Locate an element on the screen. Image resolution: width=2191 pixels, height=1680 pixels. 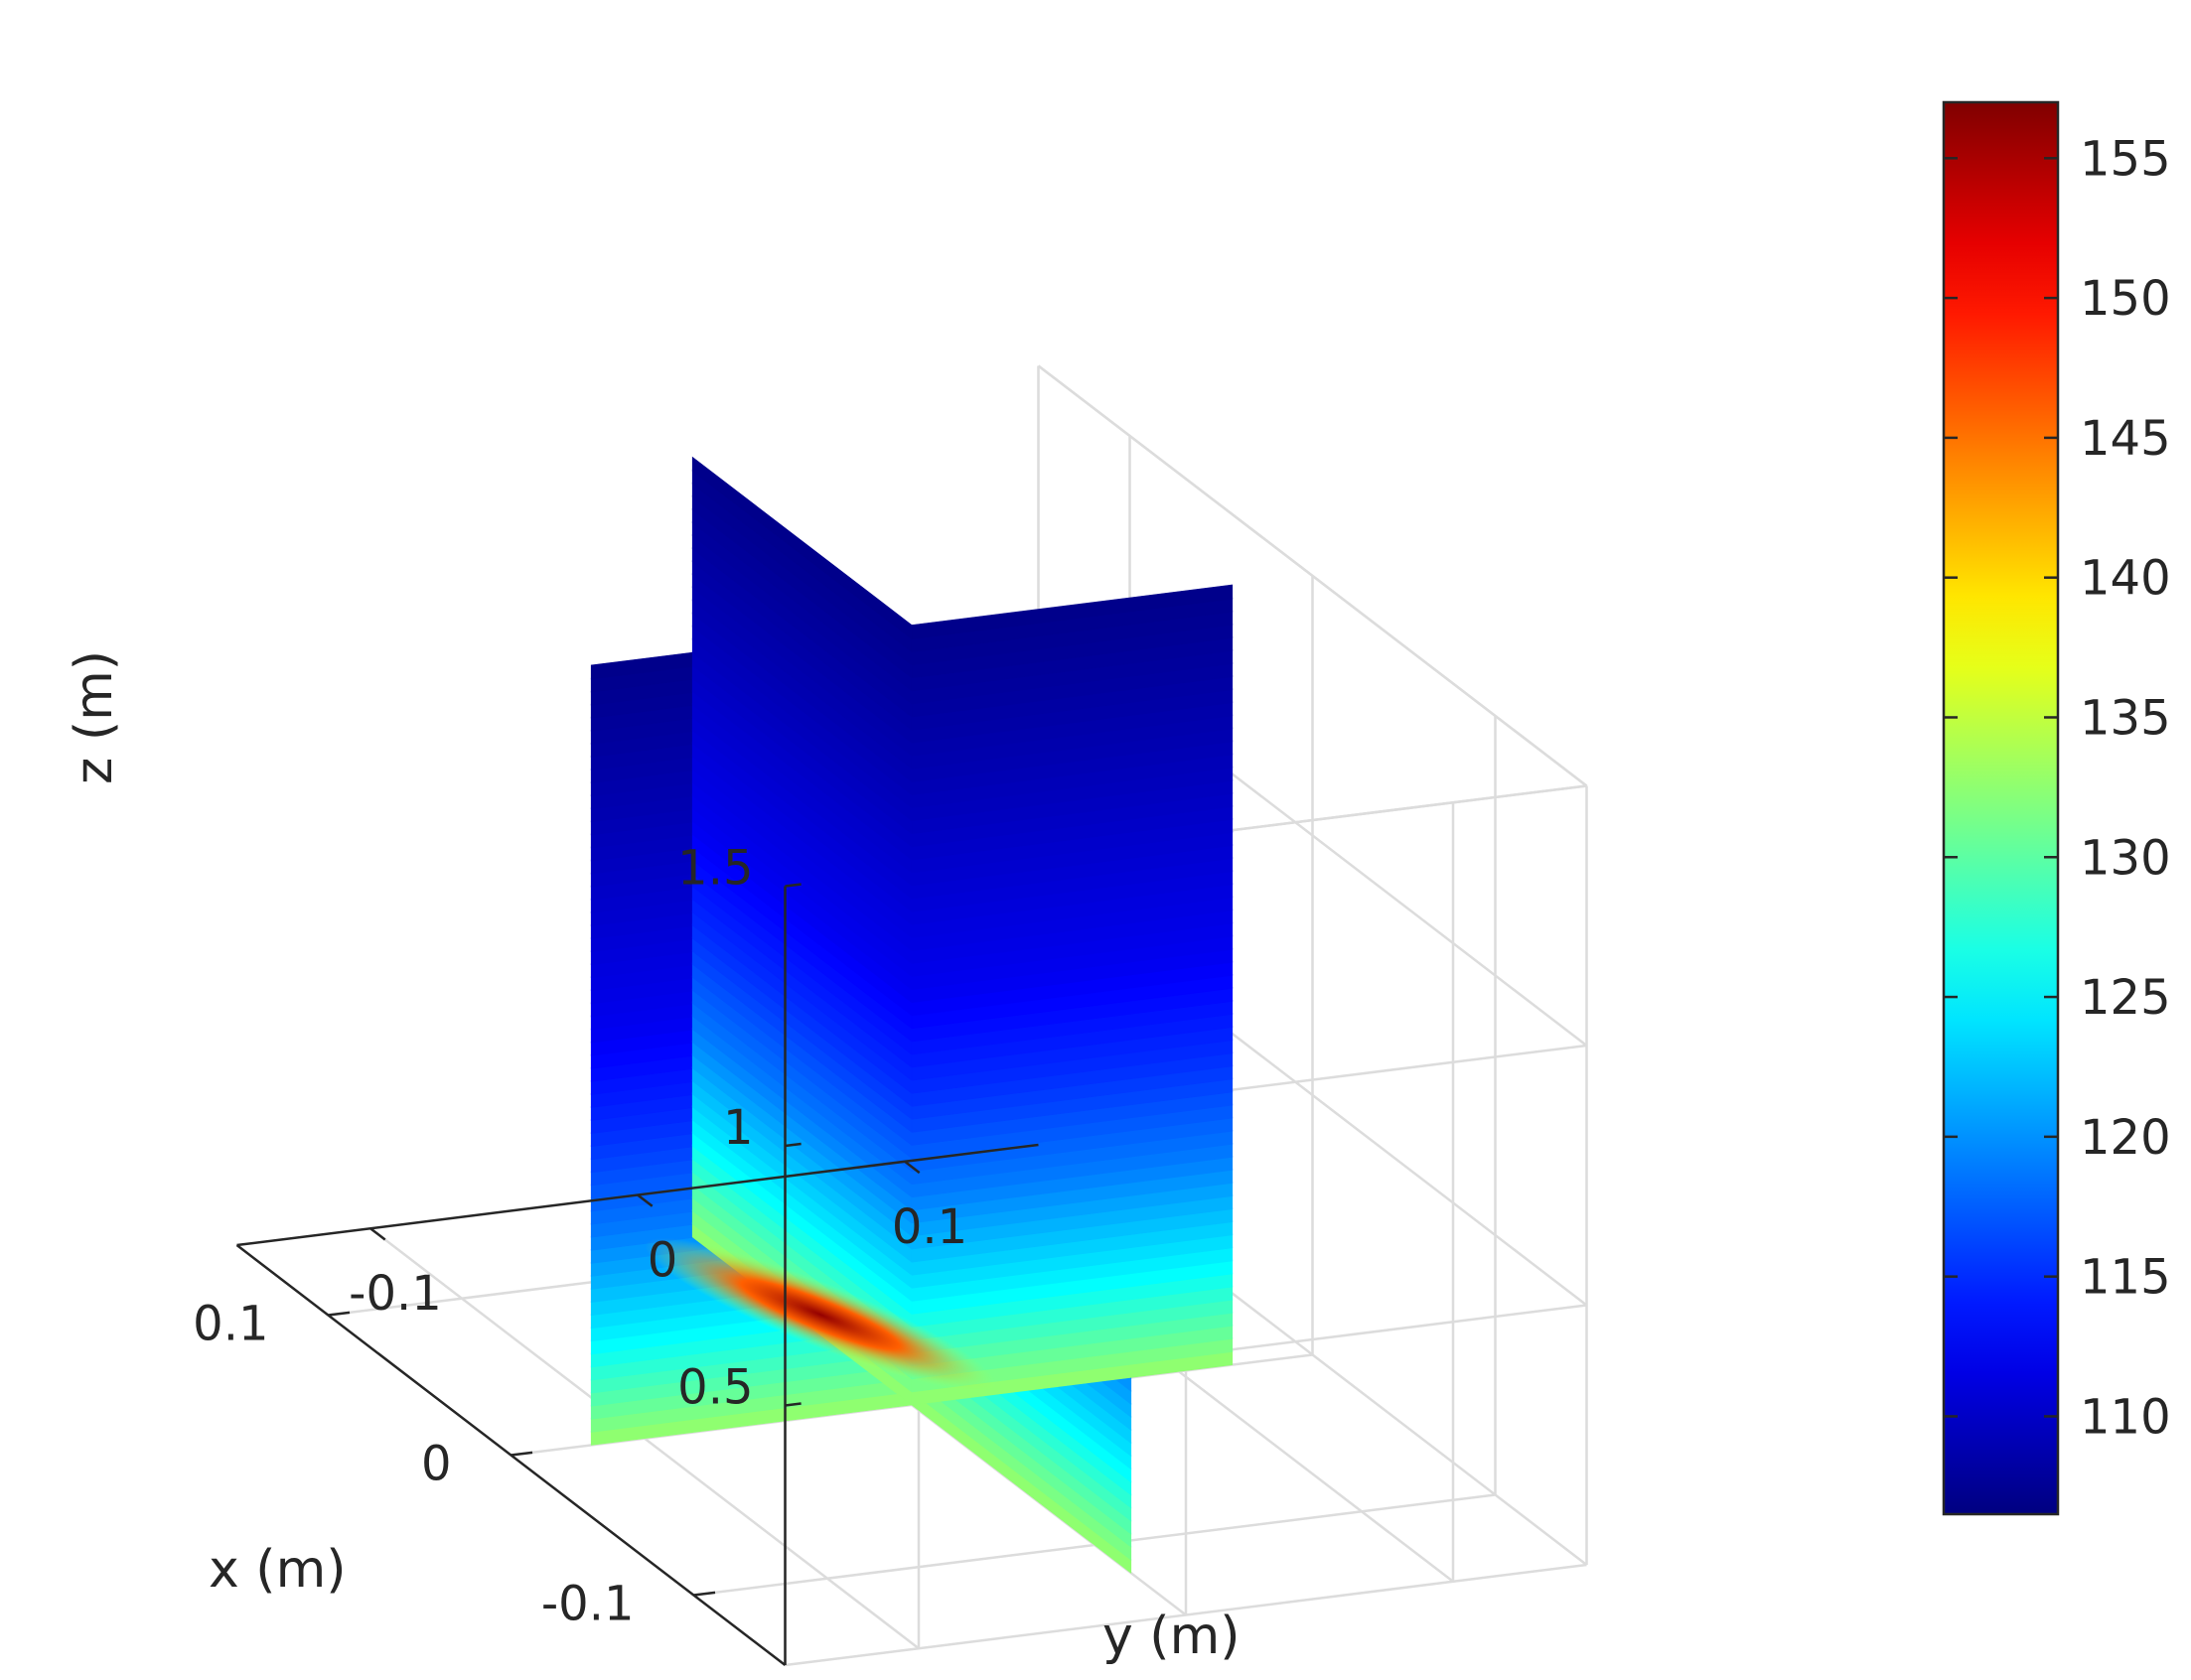
colorbar-tick-label: 110 is located at coordinates (2126, 1417).